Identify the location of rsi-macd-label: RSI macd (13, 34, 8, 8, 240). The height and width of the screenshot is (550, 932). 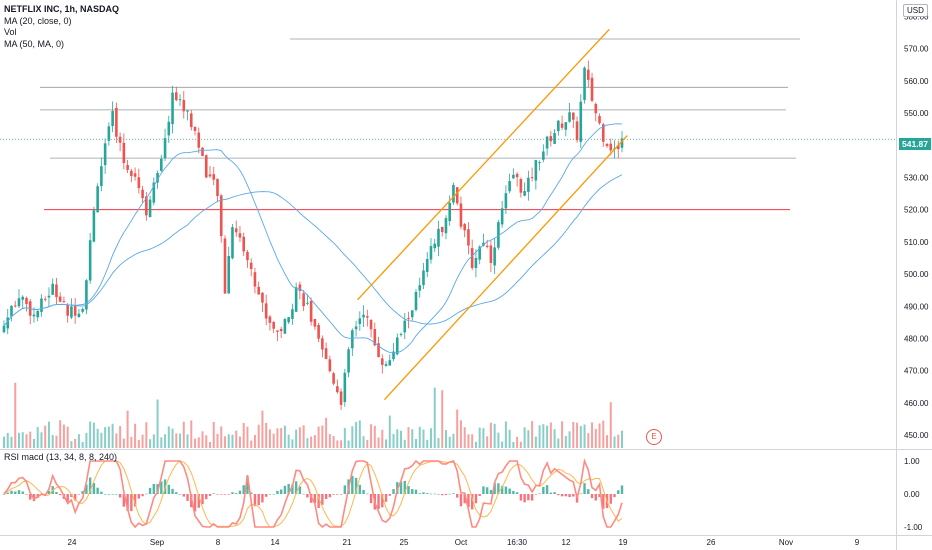
(61, 457).